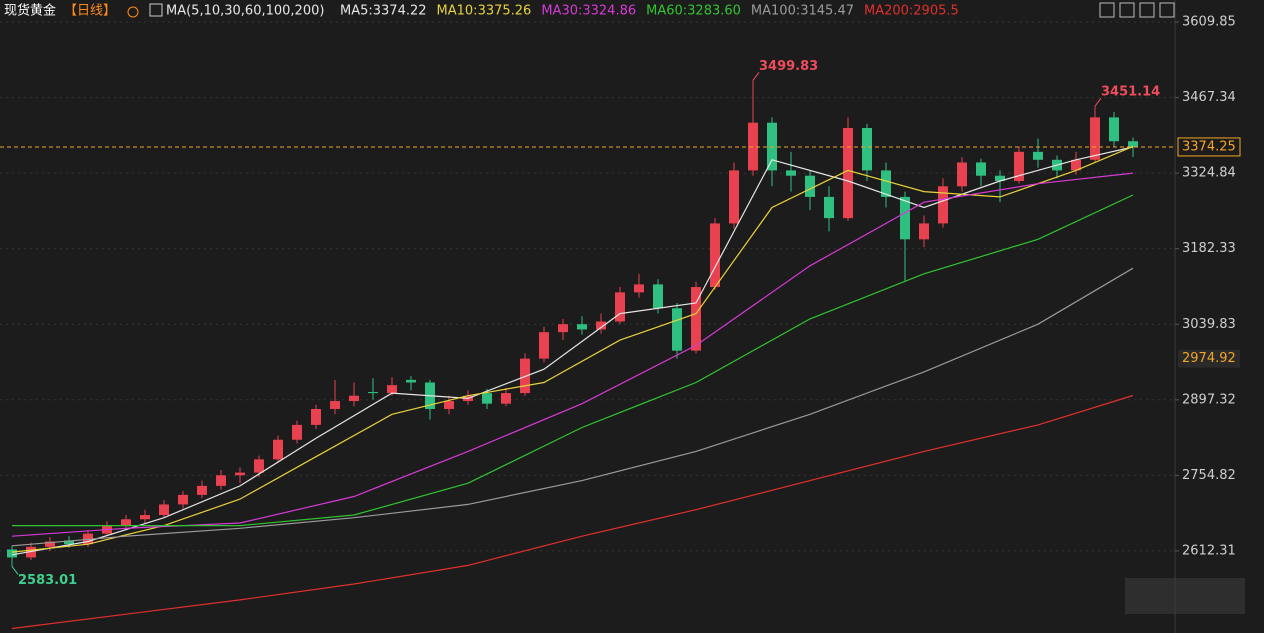  What do you see at coordinates (484, 11) in the screenshot?
I see `legend-entry: MA10:3375.26` at bounding box center [484, 11].